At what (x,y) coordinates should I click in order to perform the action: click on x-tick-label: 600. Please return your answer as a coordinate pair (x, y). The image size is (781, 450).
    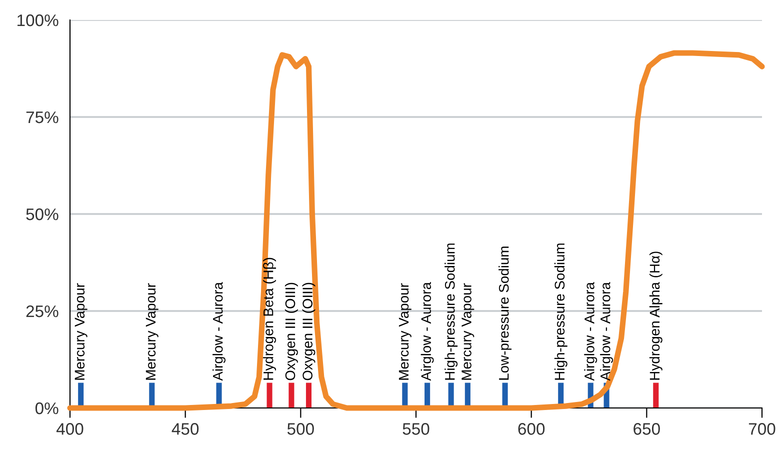
    Looking at the image, I should click on (531, 429).